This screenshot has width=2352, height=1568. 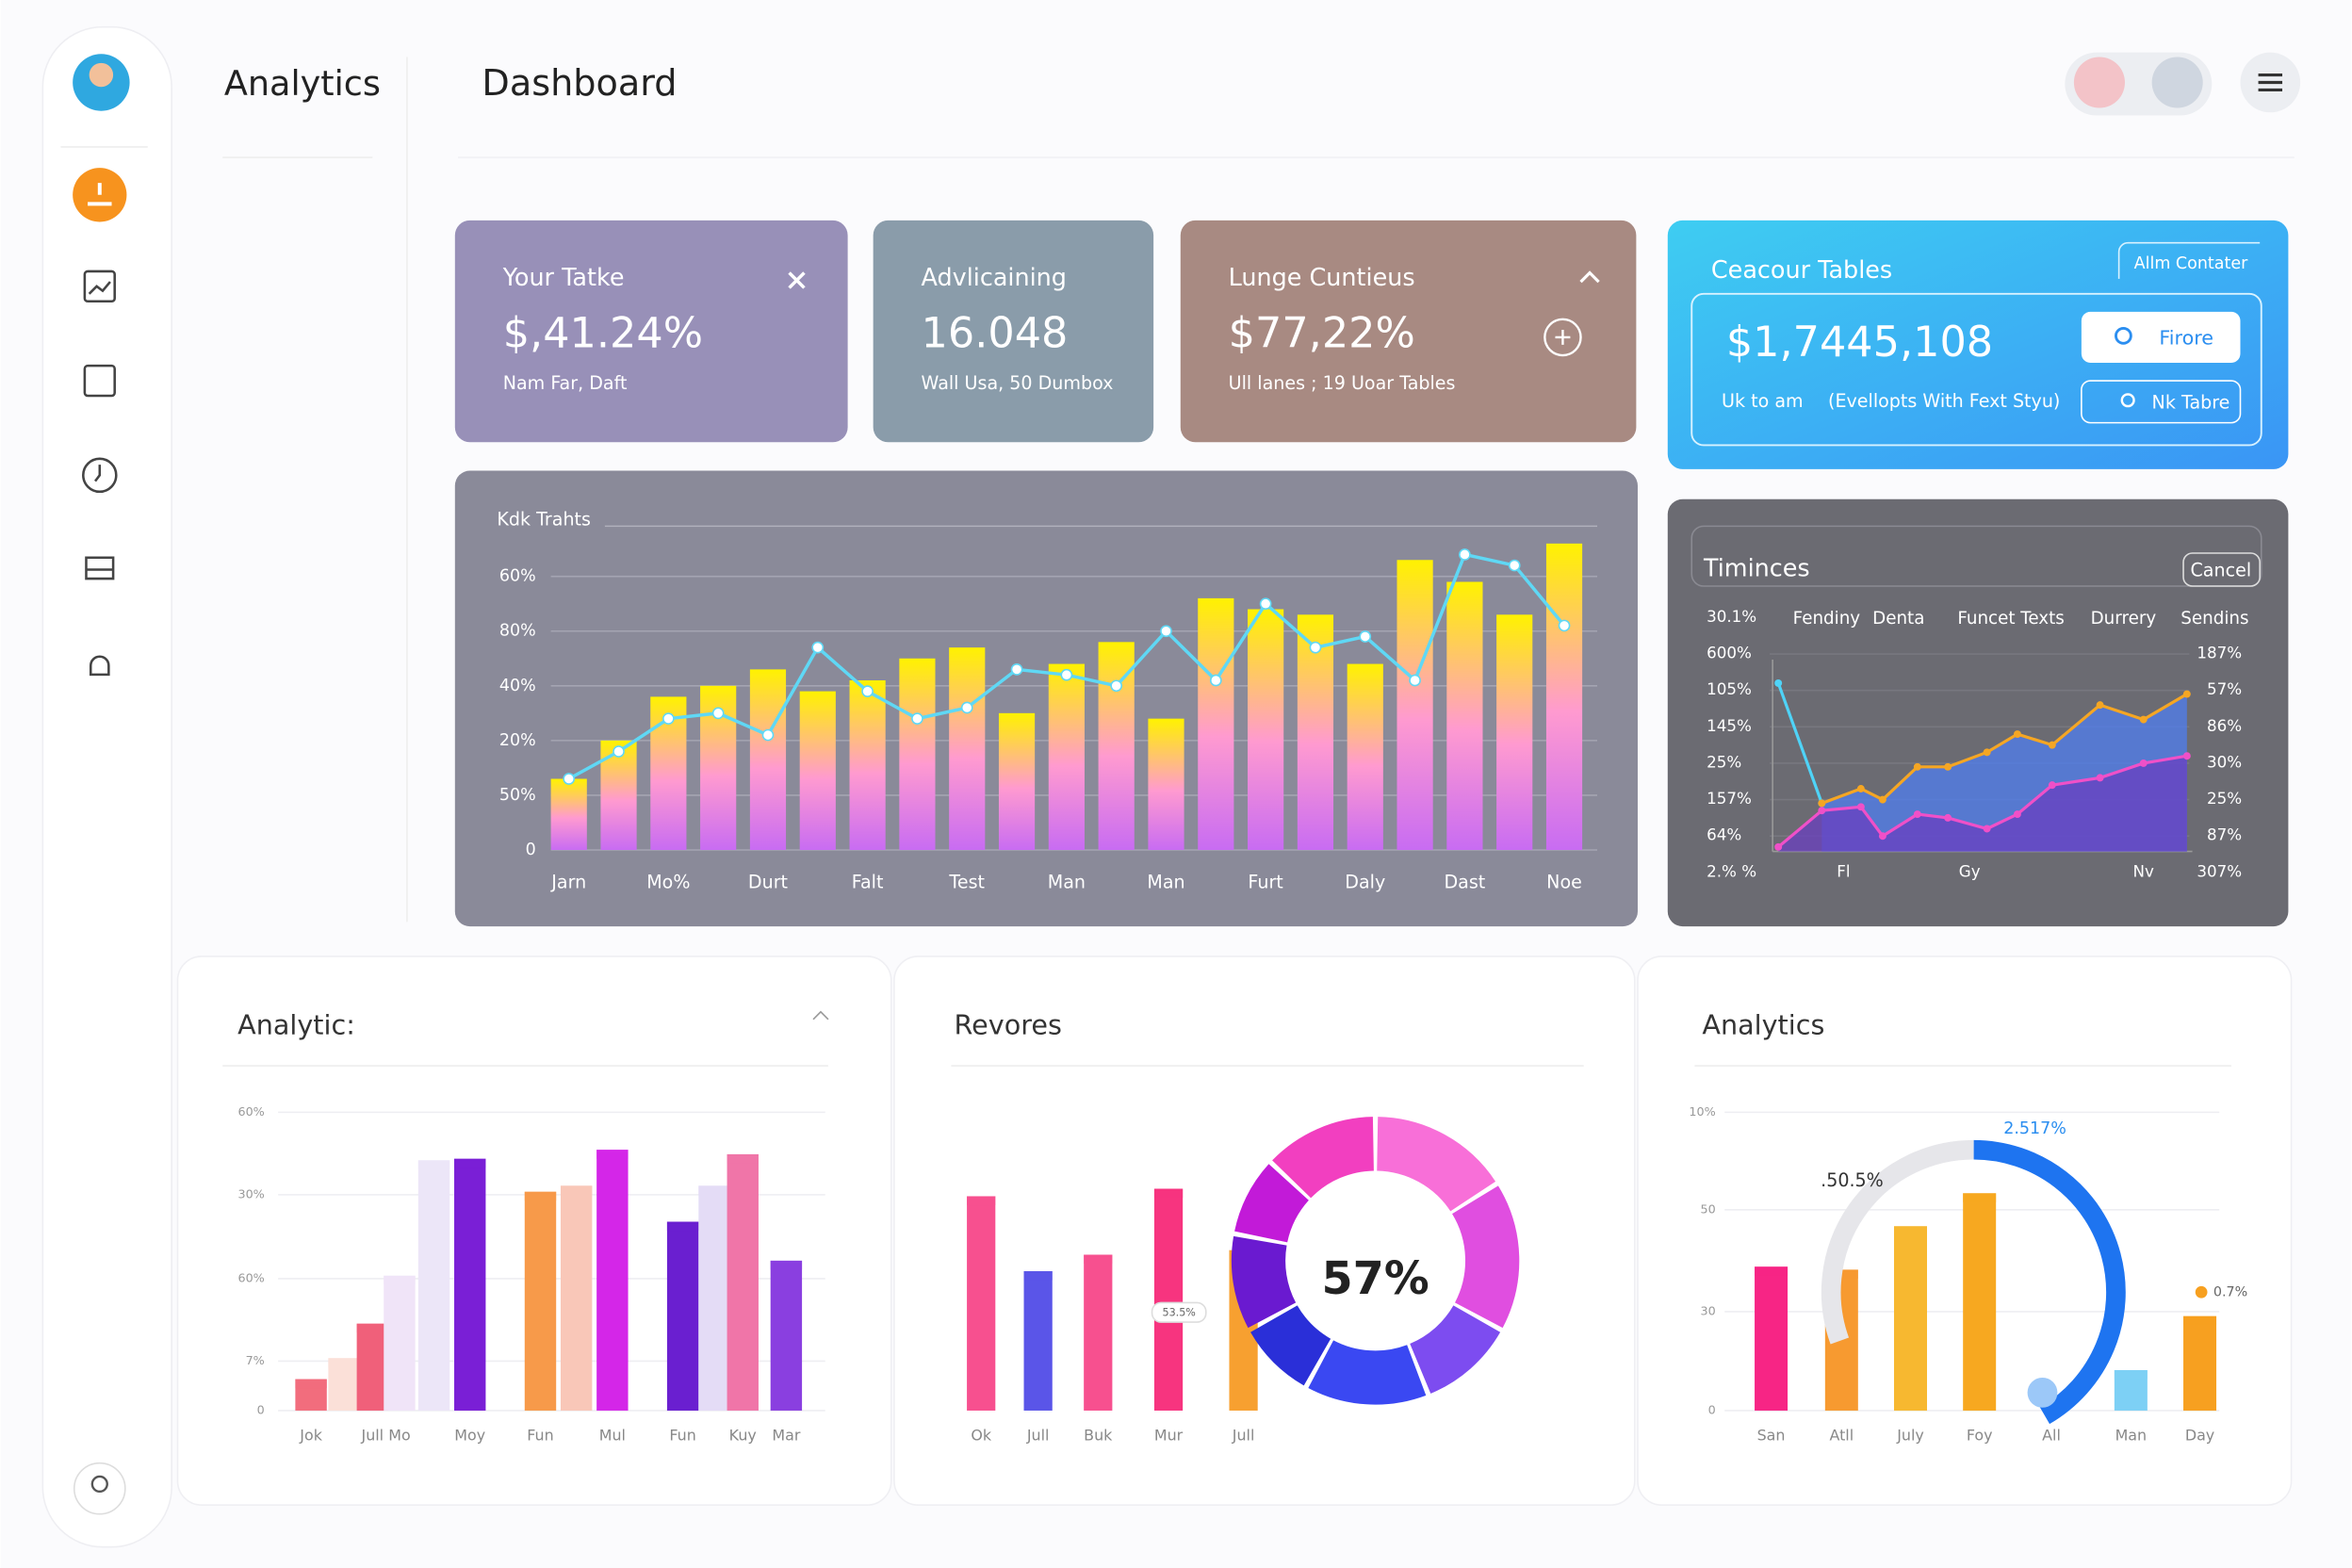 What do you see at coordinates (995, 278) in the screenshot?
I see `card-title: Advlicaining` at bounding box center [995, 278].